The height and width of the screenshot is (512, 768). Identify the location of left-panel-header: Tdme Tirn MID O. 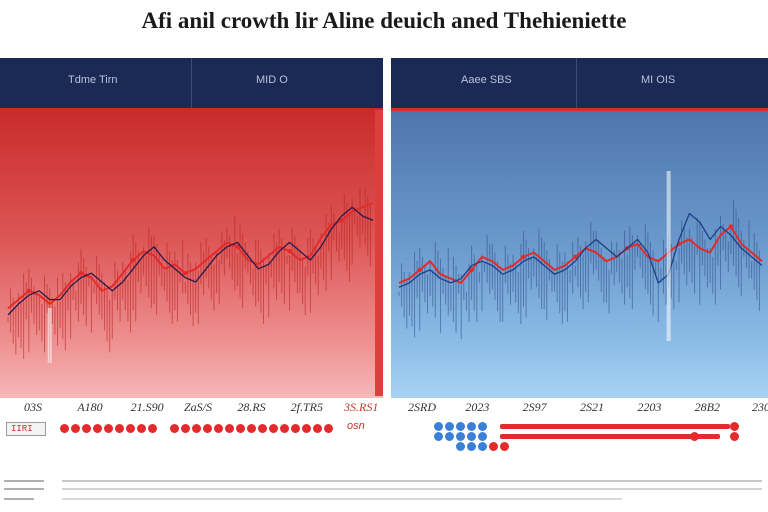
(191, 83).